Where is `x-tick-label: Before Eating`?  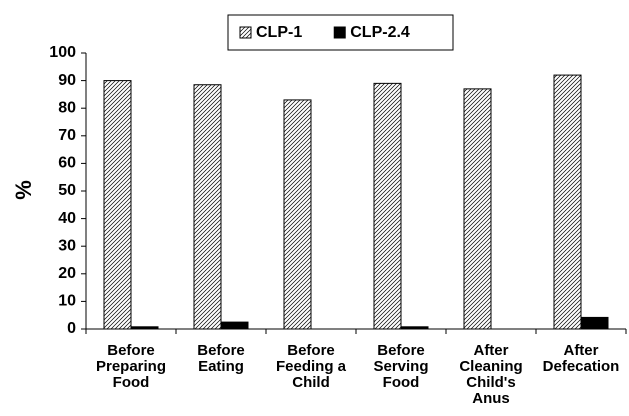
x-tick-label: Before Eating is located at coordinates (221, 358).